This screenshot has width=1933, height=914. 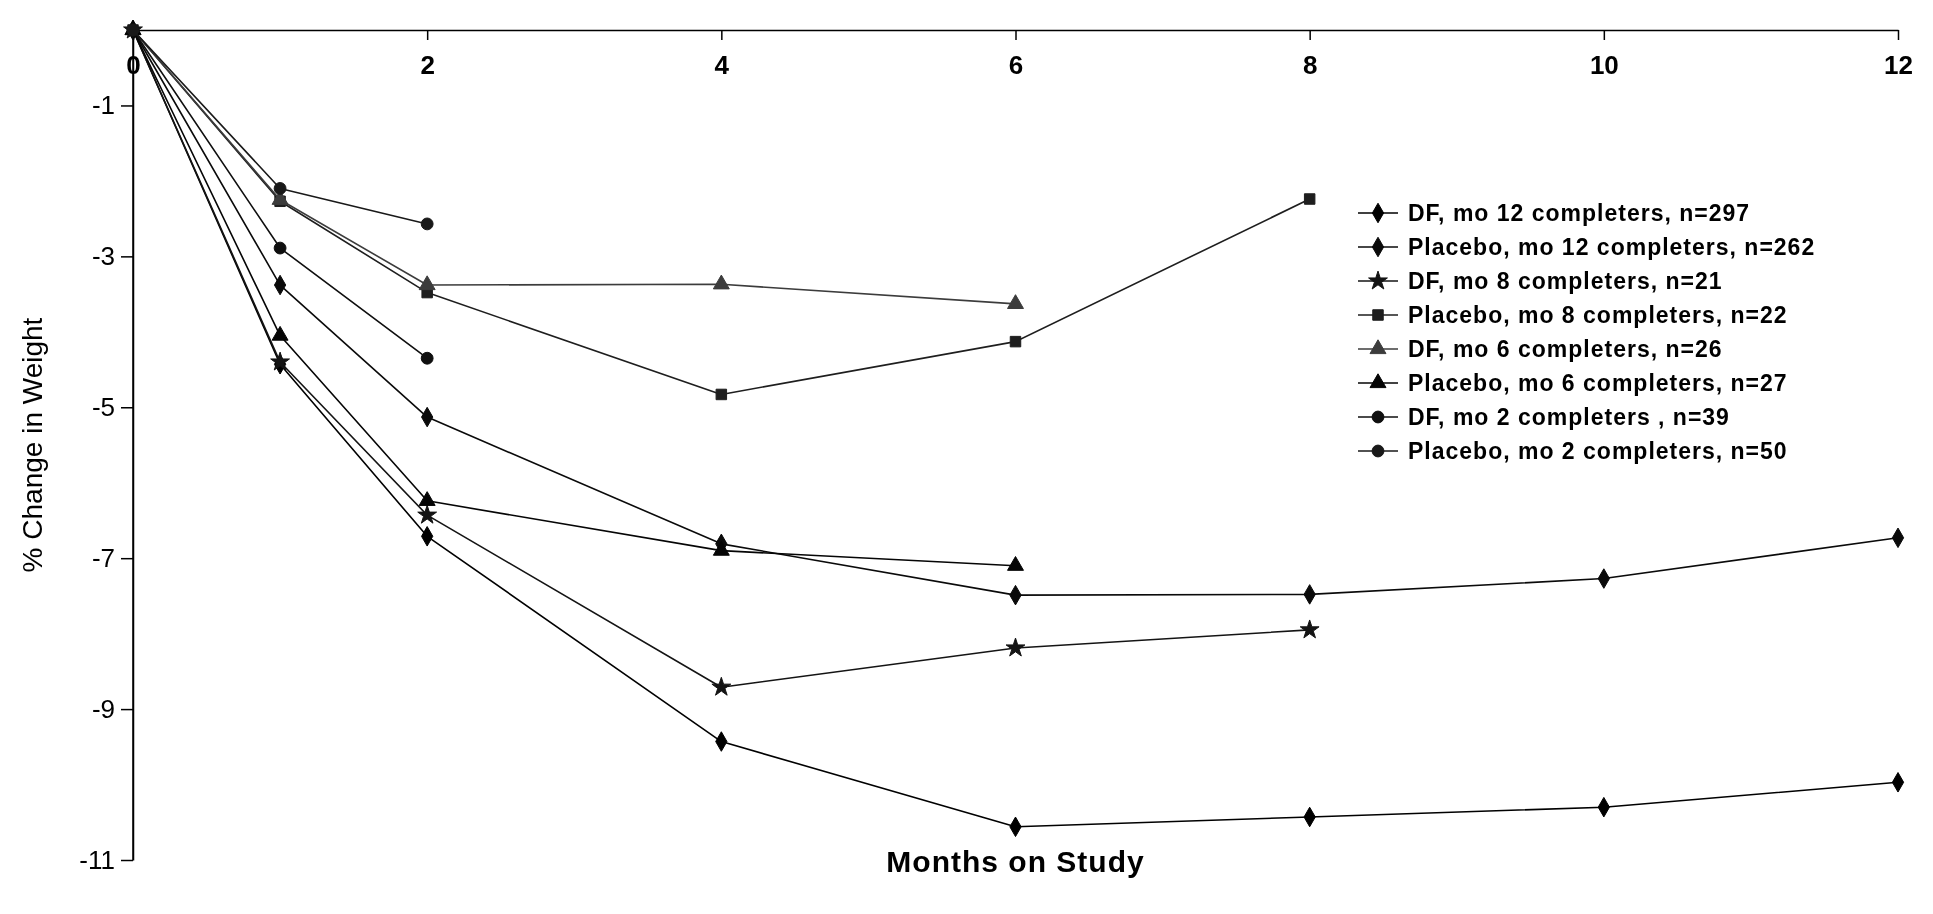 I want to click on x-axis-title: Months on Study, so click(x=1015, y=861).